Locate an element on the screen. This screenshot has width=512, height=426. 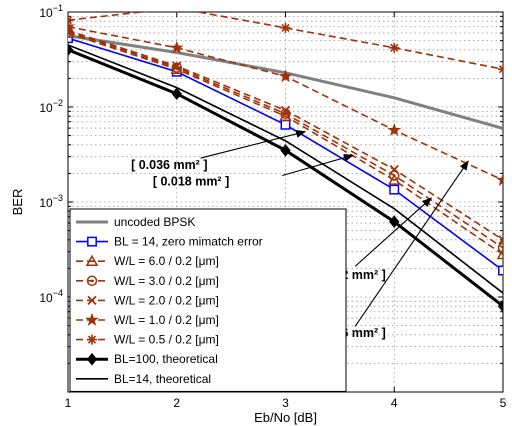
legend-label: W/L = 2.0 / 0.2 [μm] is located at coordinates (166, 300).